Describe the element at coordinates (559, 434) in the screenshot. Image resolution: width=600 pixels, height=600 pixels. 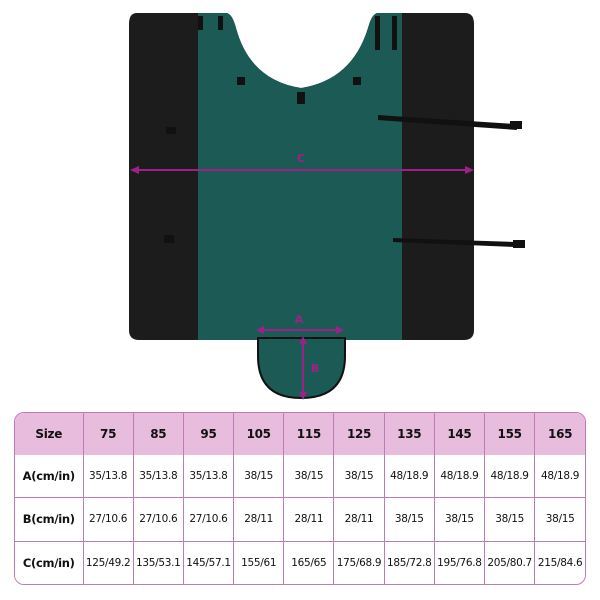
I see `header-size-165: 165` at that location.